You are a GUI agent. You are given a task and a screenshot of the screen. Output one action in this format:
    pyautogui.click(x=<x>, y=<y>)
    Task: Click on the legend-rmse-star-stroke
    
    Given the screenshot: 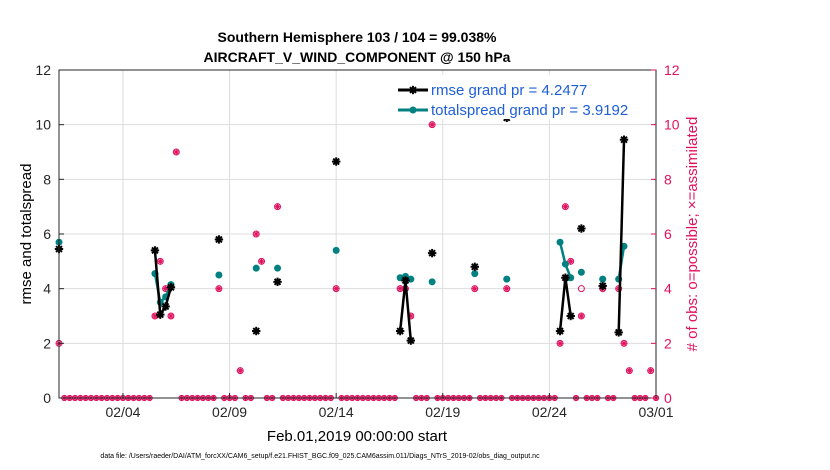 What is the action you would take?
    pyautogui.click(x=413, y=90)
    